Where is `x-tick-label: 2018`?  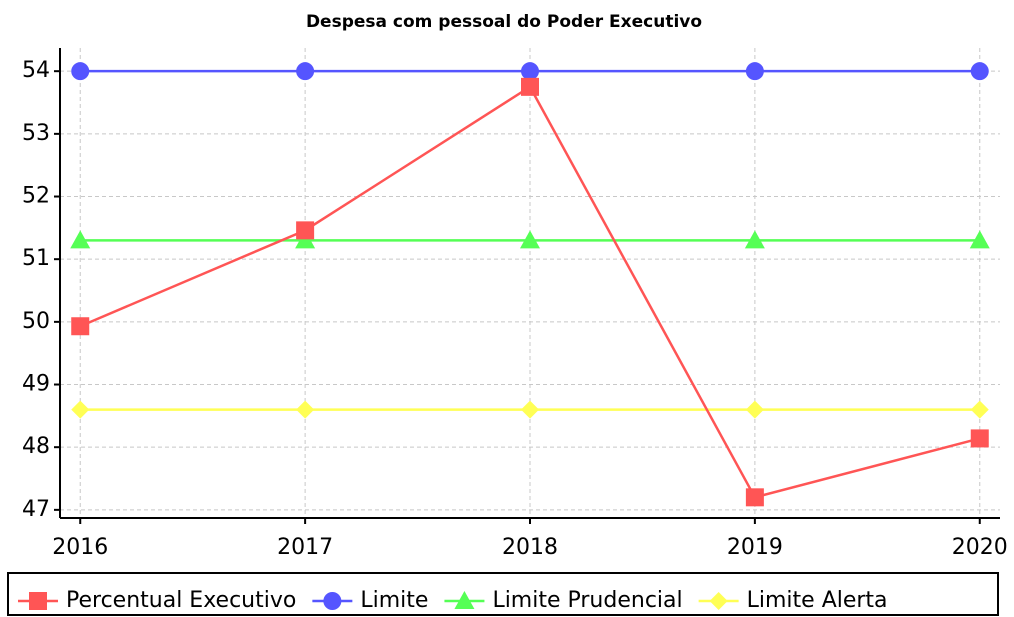 x-tick-label: 2018 is located at coordinates (530, 547).